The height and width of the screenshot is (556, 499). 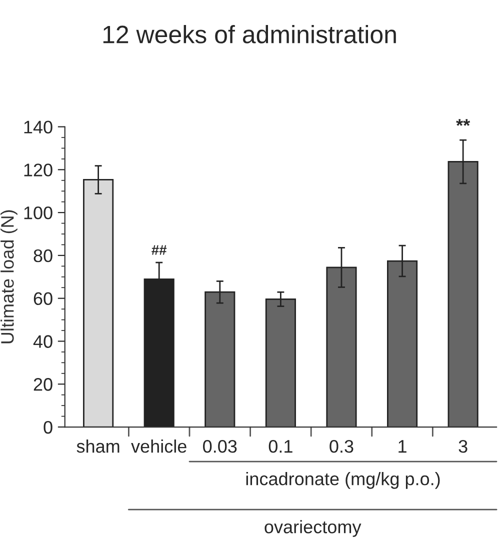 What do you see at coordinates (38, 213) in the screenshot?
I see `y-tick-label: 100` at bounding box center [38, 213].